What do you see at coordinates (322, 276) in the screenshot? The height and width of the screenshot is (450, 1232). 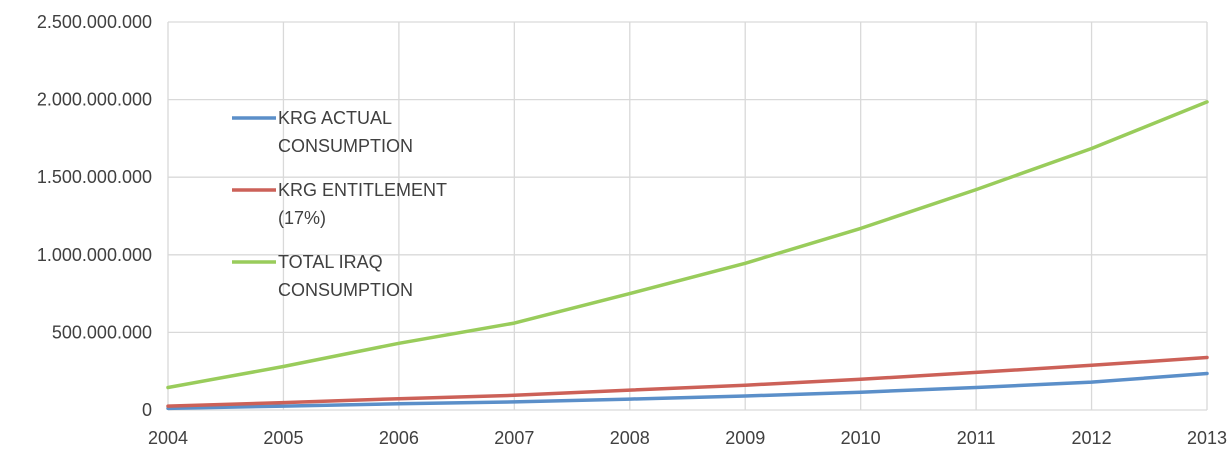 I see `legend-entry: TOTAL IRAQ CONSUMPTION` at bounding box center [322, 276].